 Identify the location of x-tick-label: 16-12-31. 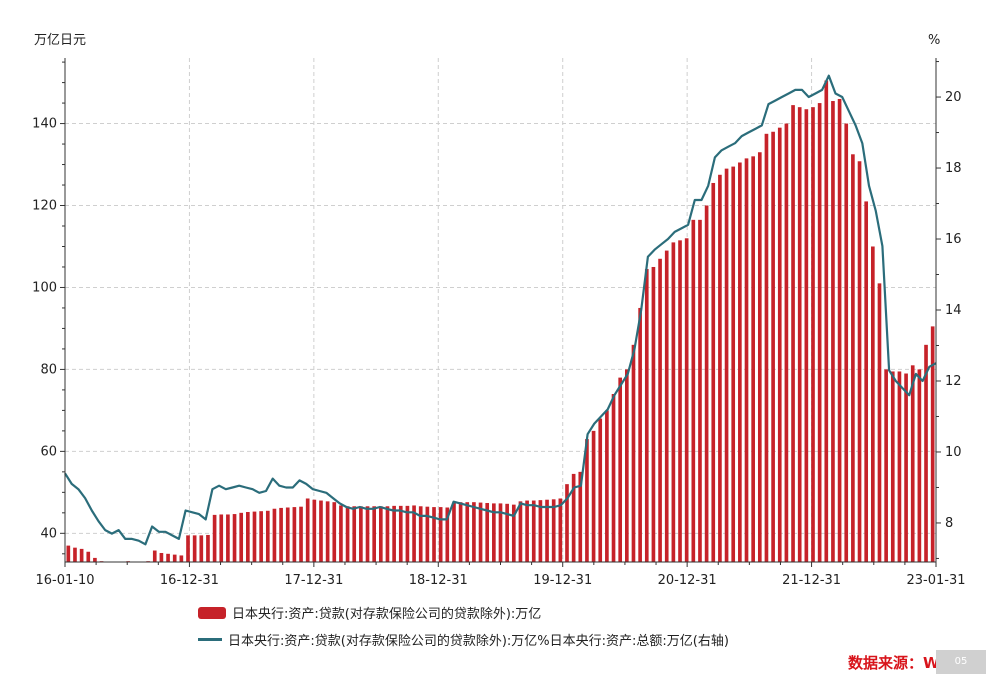
(189, 580).